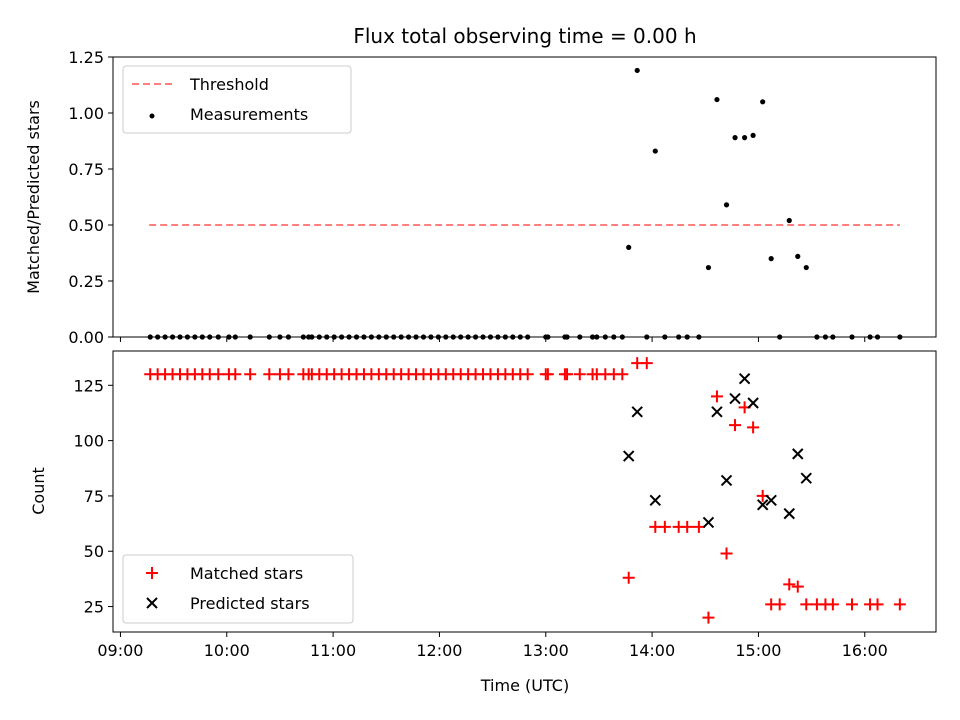  What do you see at coordinates (249, 114) in the screenshot?
I see `legend-measurements-label: Measurements` at bounding box center [249, 114].